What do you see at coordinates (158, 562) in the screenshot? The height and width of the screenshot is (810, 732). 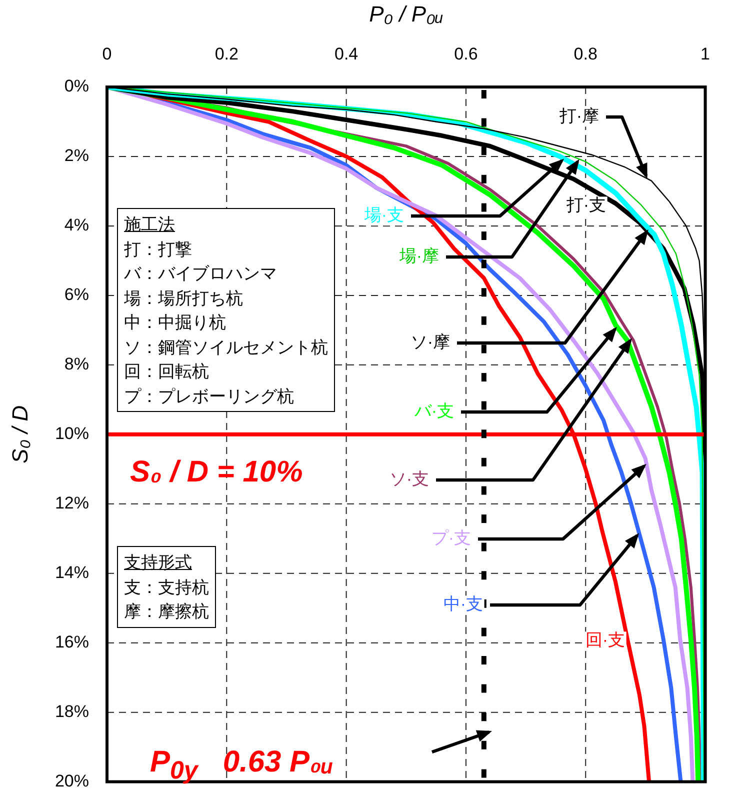 I see `annotation: 支持形式` at bounding box center [158, 562].